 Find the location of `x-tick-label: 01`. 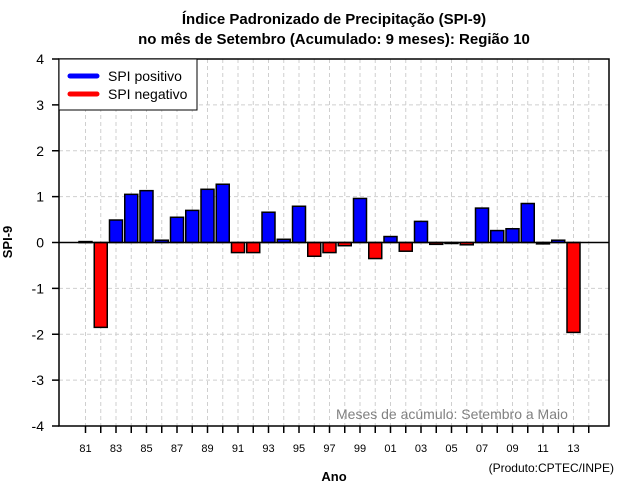

x-tick-label: 01 is located at coordinates (390, 449).